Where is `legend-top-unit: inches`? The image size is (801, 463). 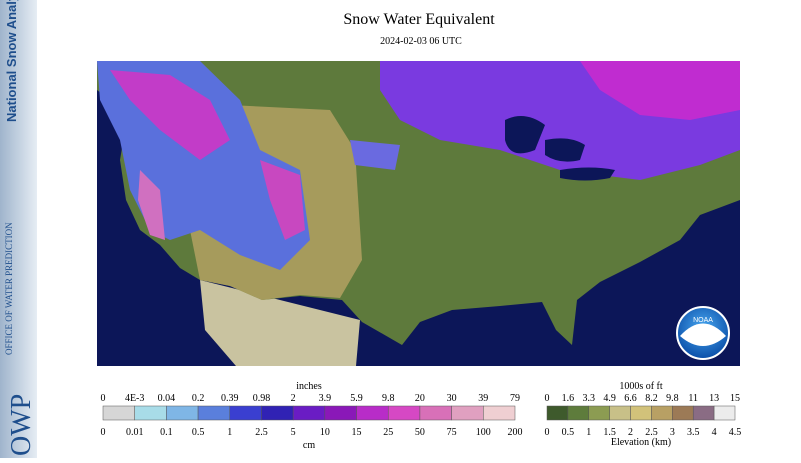 legend-top-unit: inches is located at coordinates (309, 386).